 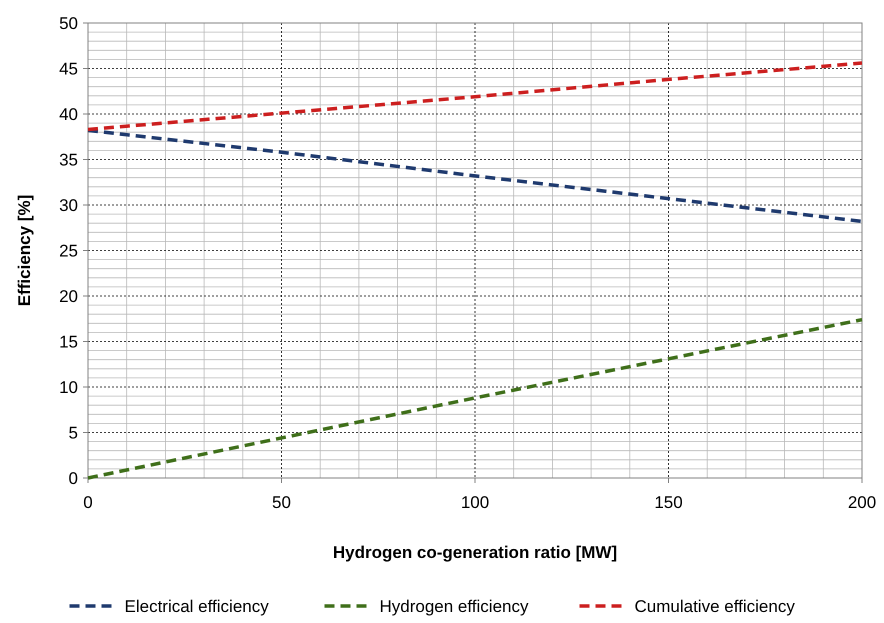 What do you see at coordinates (68, 387) in the screenshot?
I see `y-tick-label: 10` at bounding box center [68, 387].